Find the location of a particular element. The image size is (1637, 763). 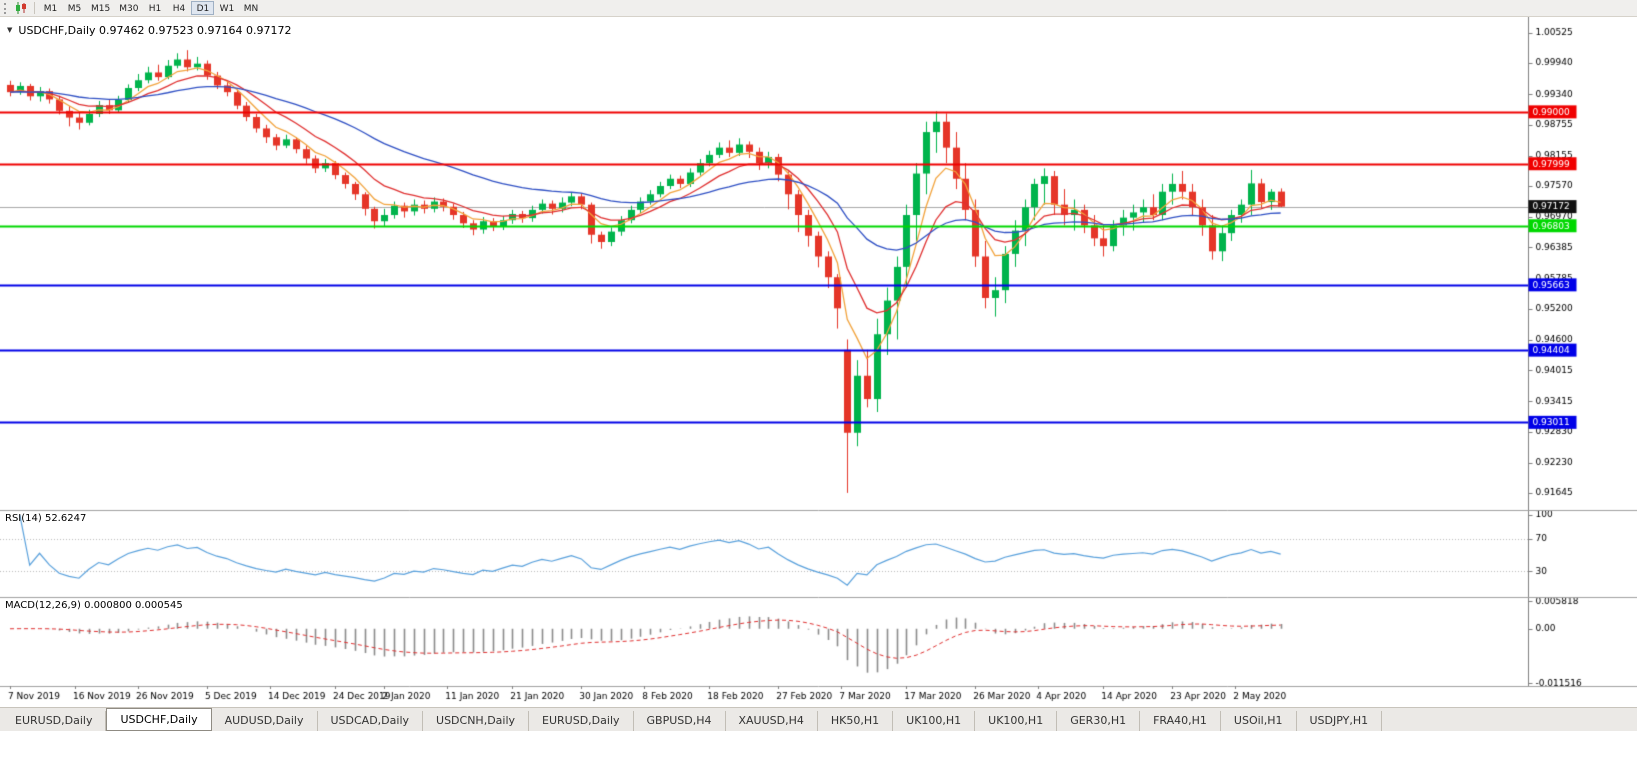

macd-indicator-label: MACD(12,26,9) 0.000800 0.000545 is located at coordinates (94, 605).